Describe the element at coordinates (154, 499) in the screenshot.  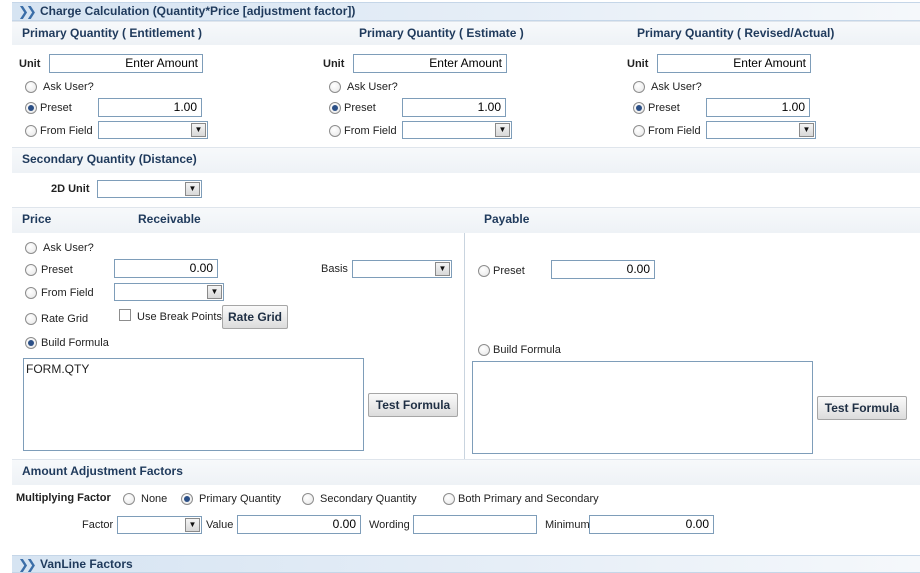
I see `multiplying-none-label: None` at that location.